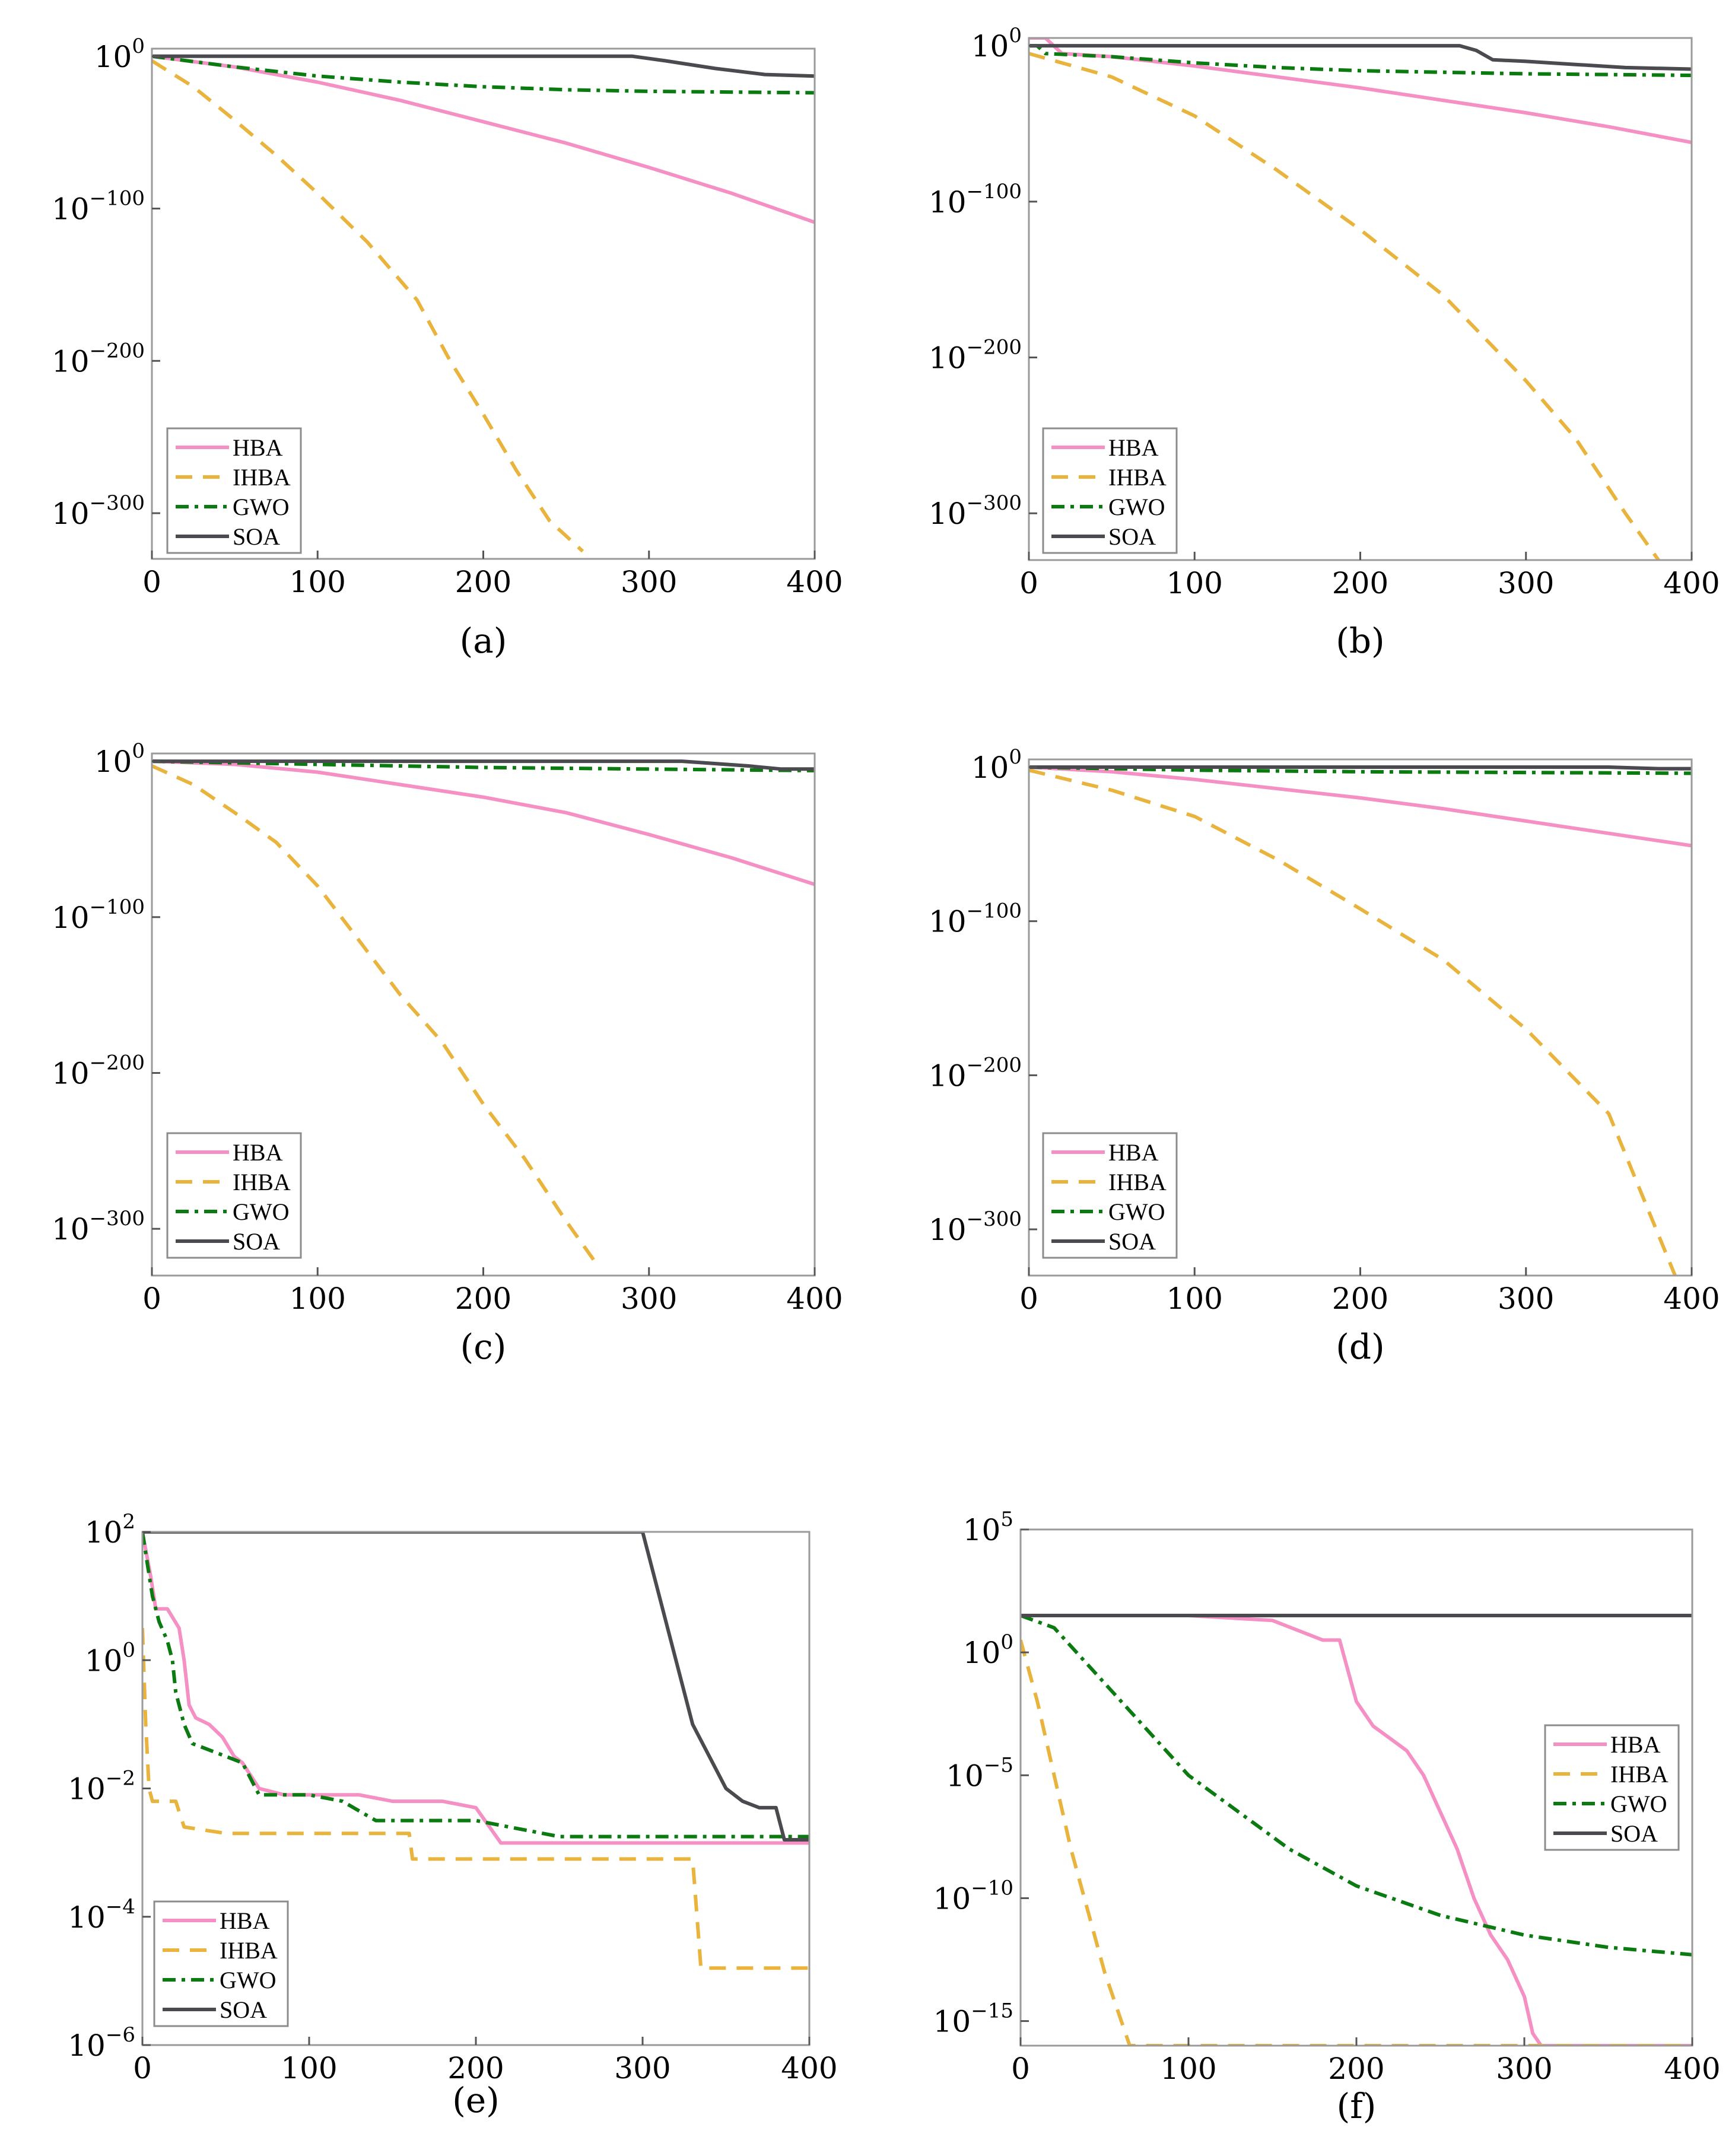 The height and width of the screenshot is (2156, 1732). I want to click on panel-caption: (b), so click(1360, 641).